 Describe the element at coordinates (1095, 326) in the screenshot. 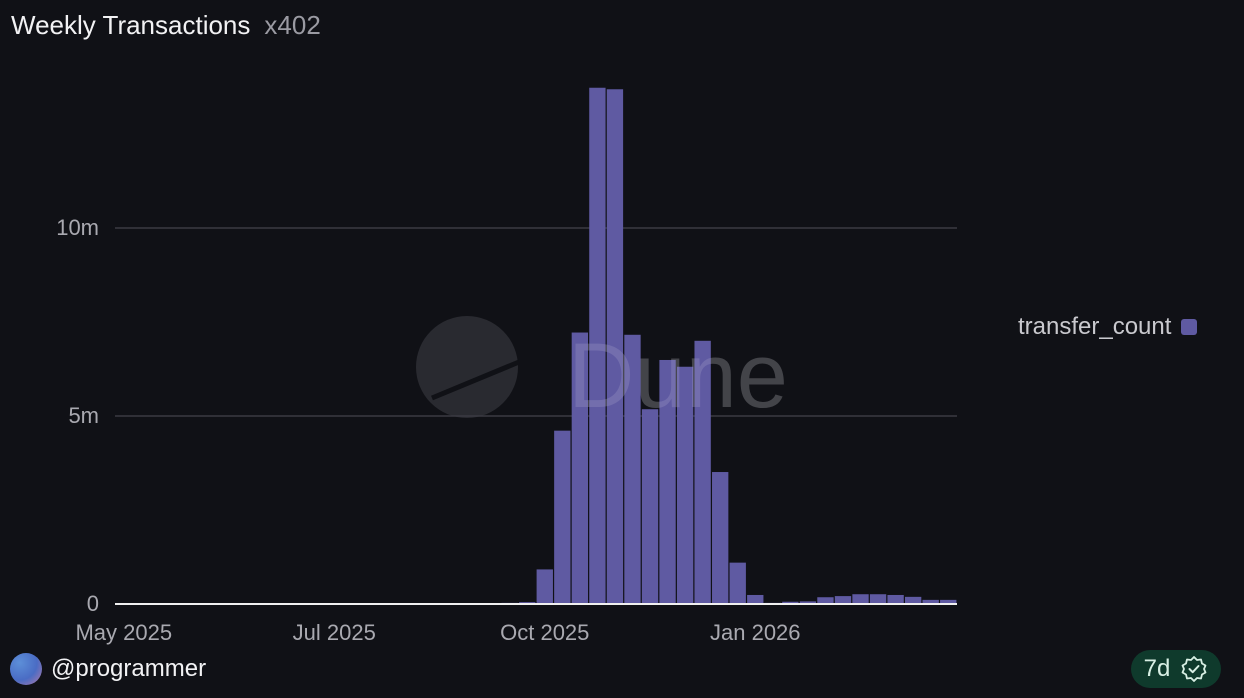

I see `legend-label: transfer_count` at that location.